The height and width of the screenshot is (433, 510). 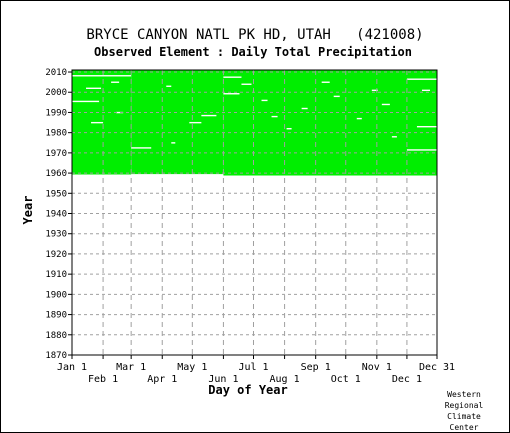 What do you see at coordinates (56, 113) in the screenshot?
I see `y-tick-label: 1990` at bounding box center [56, 113].